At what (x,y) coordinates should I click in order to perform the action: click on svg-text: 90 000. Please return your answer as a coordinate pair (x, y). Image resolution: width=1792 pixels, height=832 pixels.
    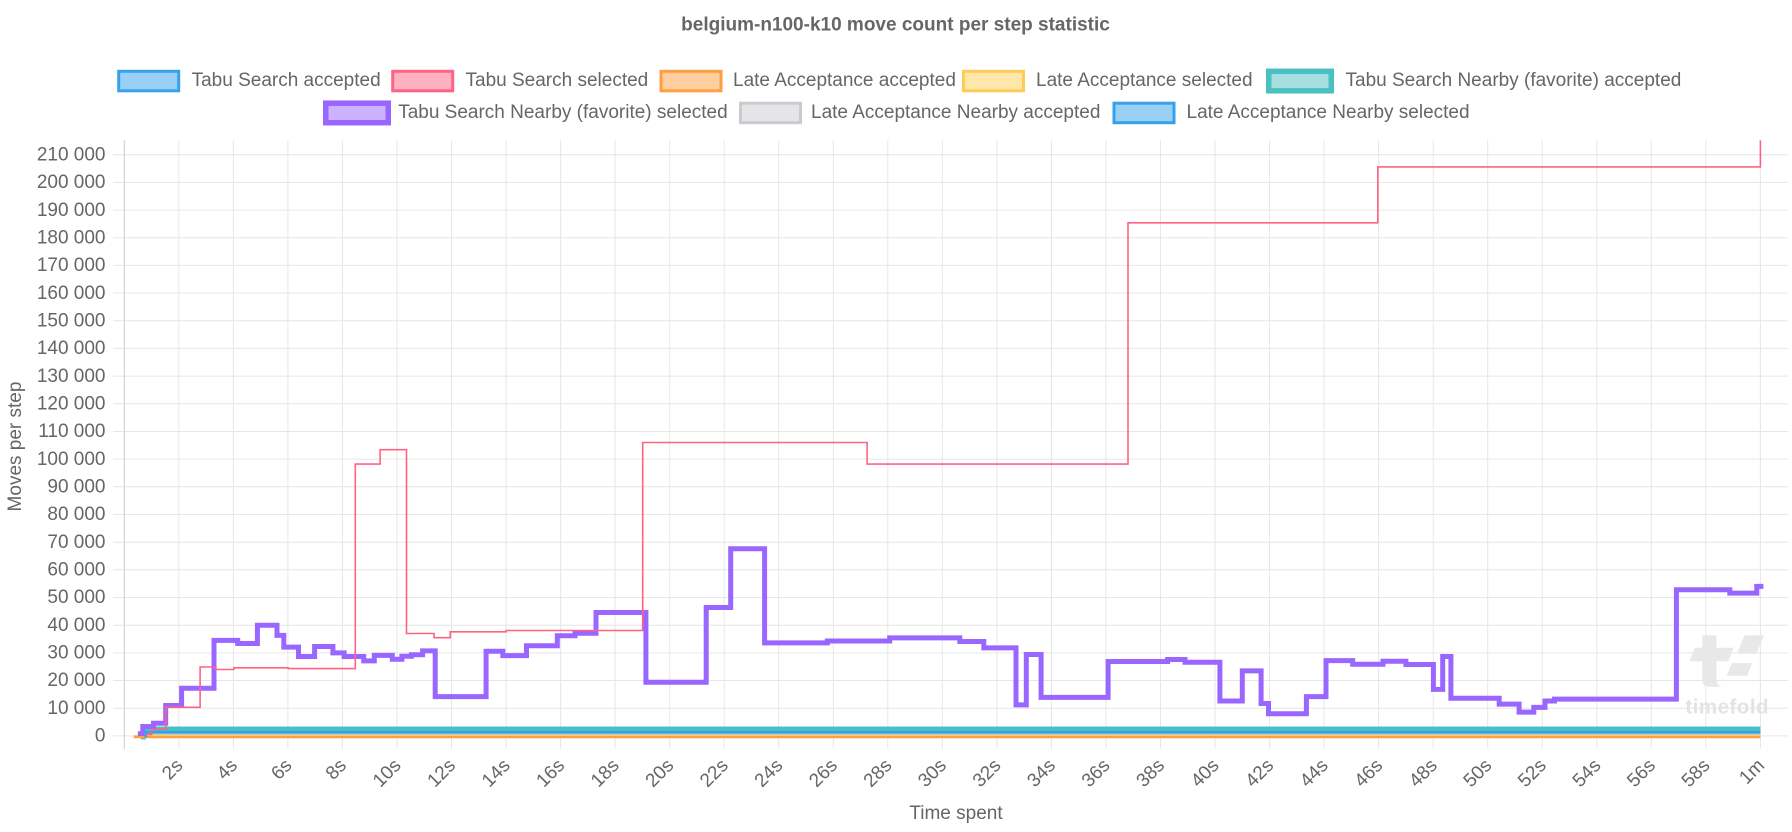
    Looking at the image, I should click on (76, 487).